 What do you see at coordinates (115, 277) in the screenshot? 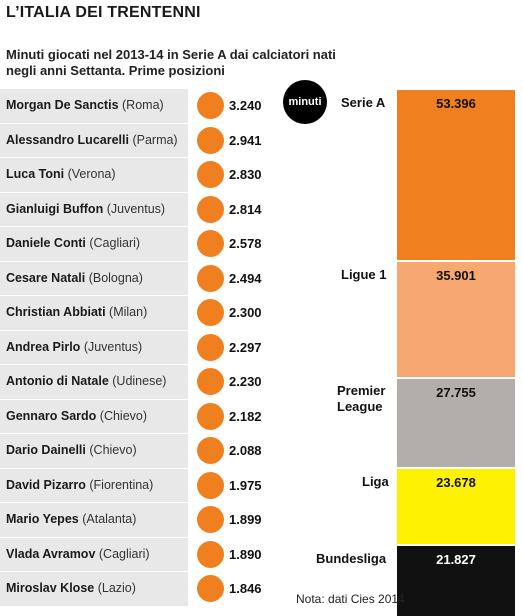
I see `player-club: (Bologna)` at bounding box center [115, 277].